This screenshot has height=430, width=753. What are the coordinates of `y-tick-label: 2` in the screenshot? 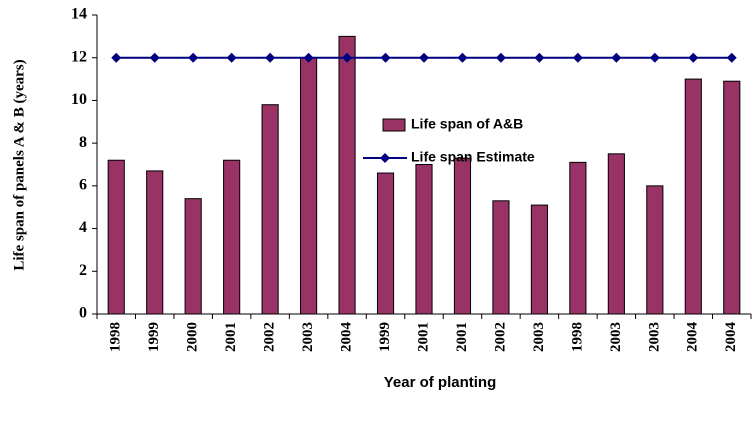 It's located at (83, 270).